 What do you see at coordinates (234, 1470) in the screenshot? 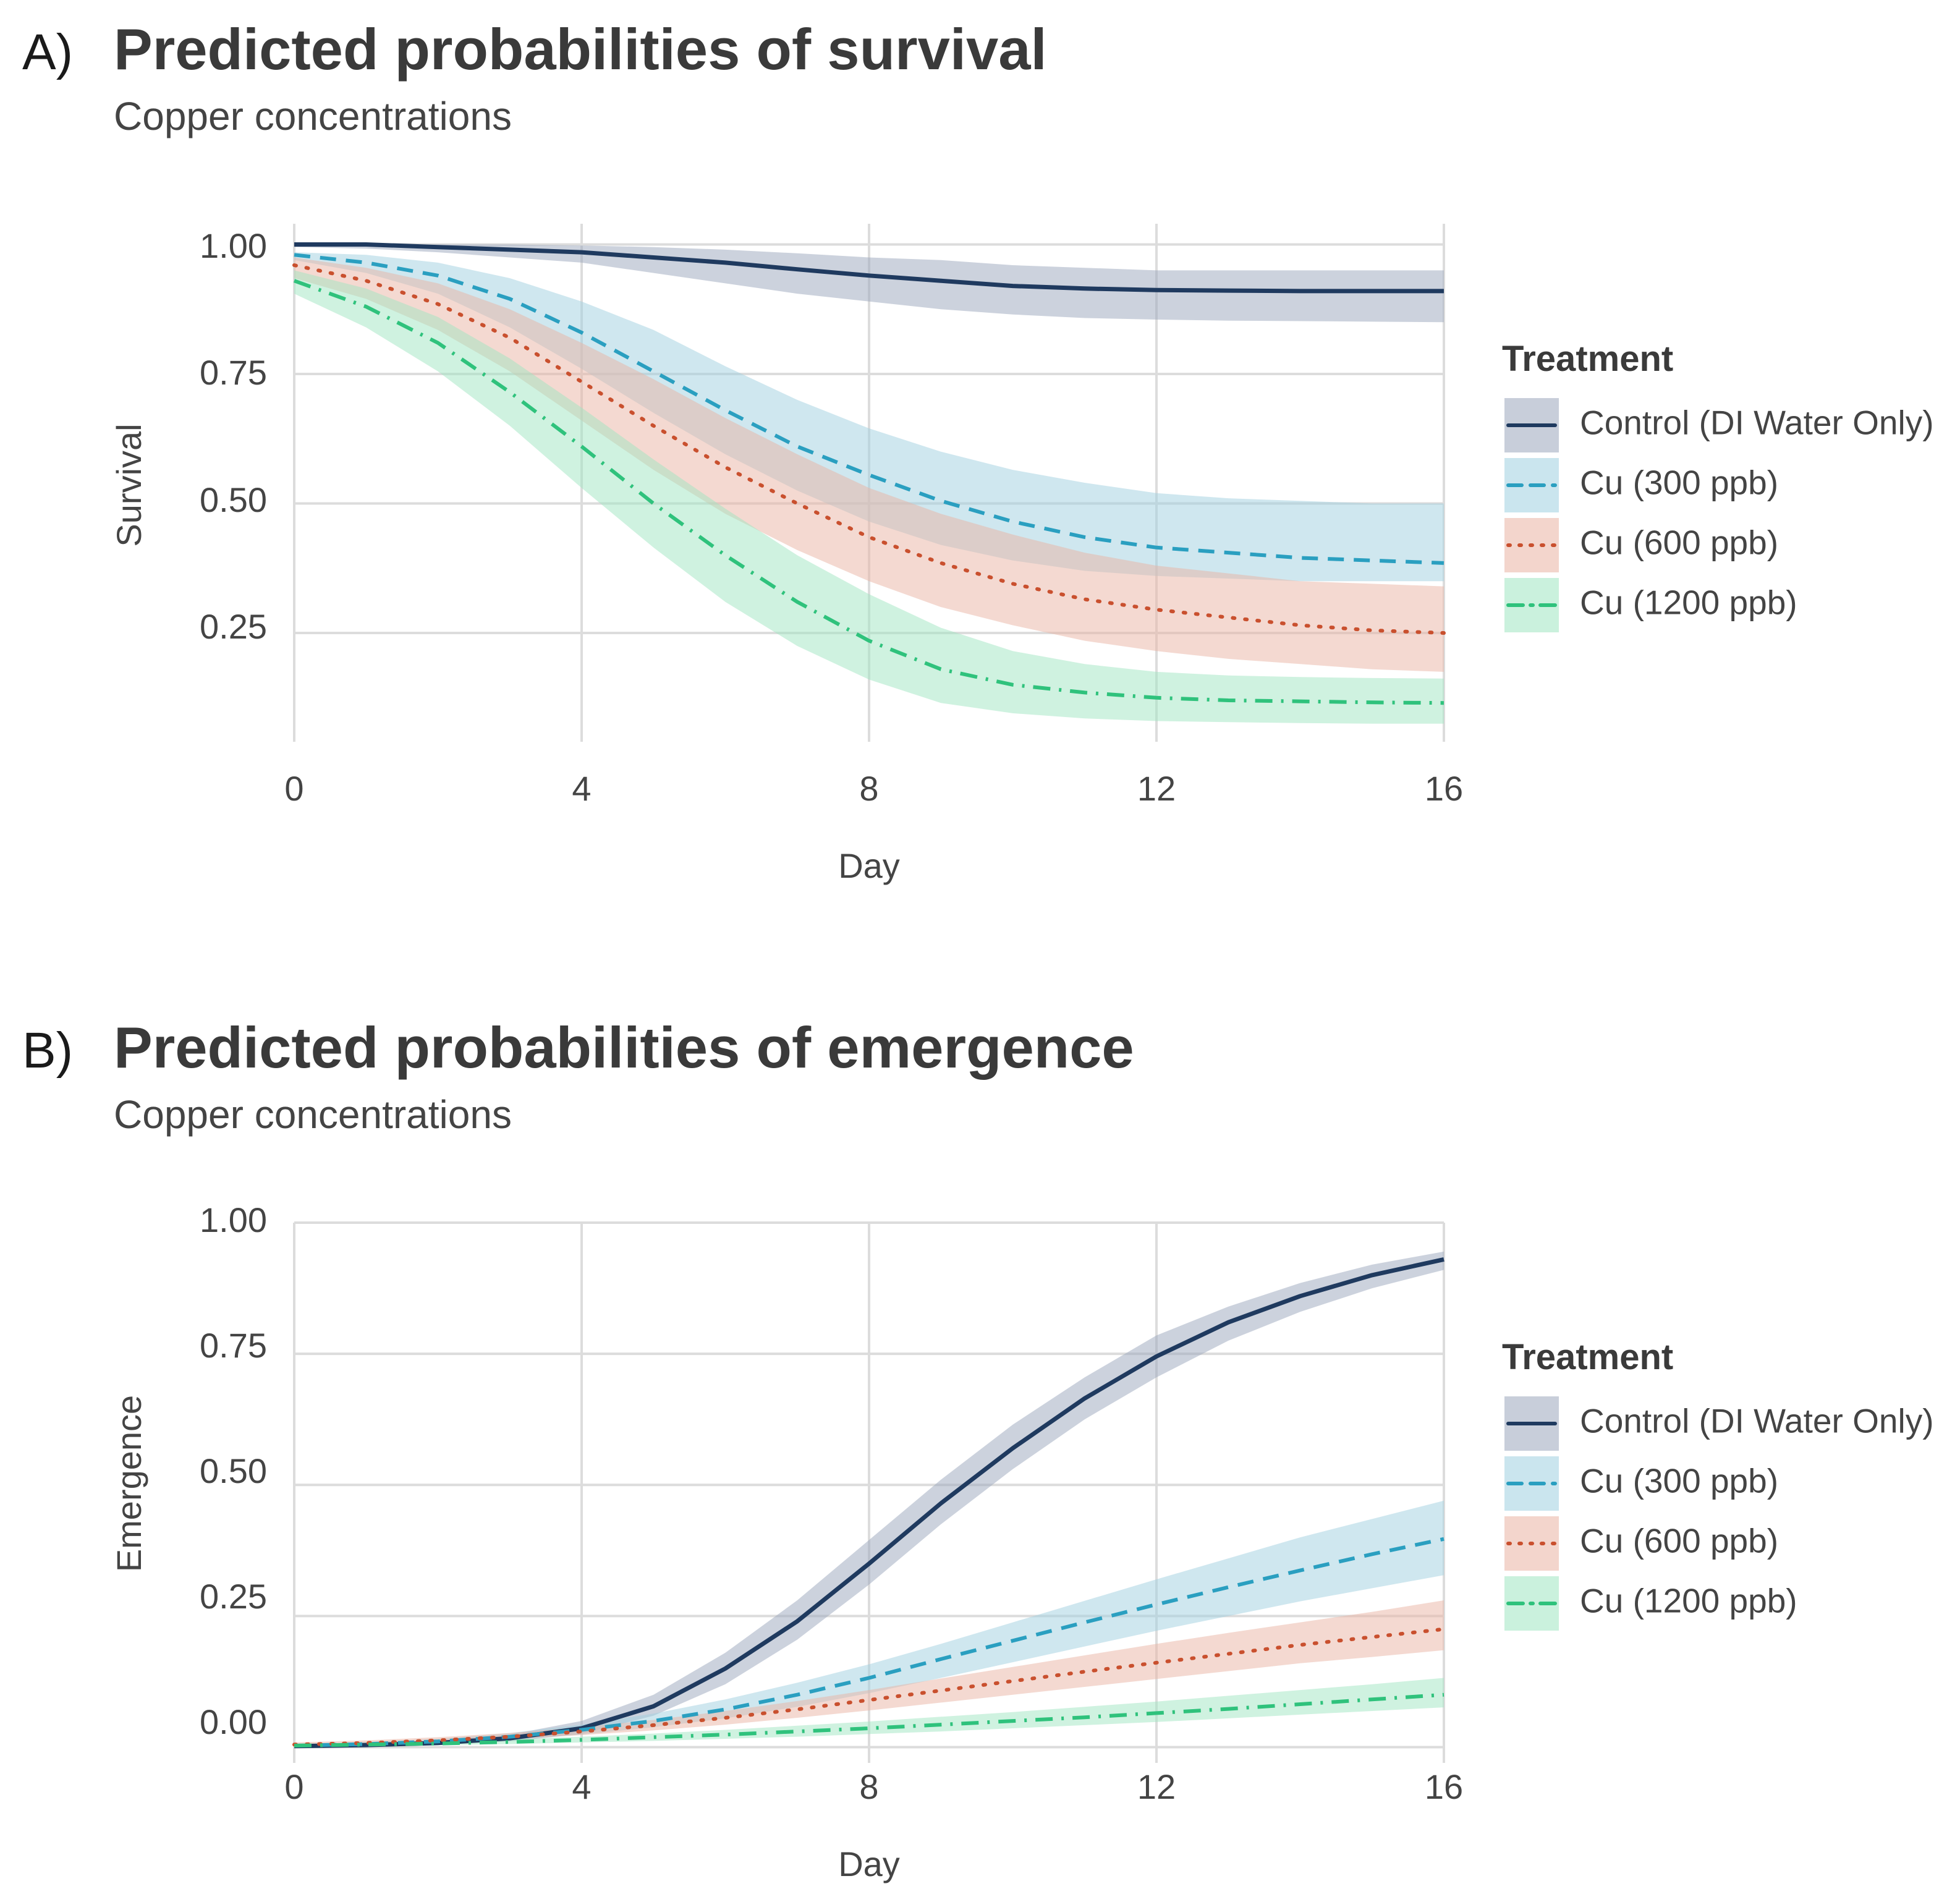
I see `panel-b-ytick: 0.50` at bounding box center [234, 1470].